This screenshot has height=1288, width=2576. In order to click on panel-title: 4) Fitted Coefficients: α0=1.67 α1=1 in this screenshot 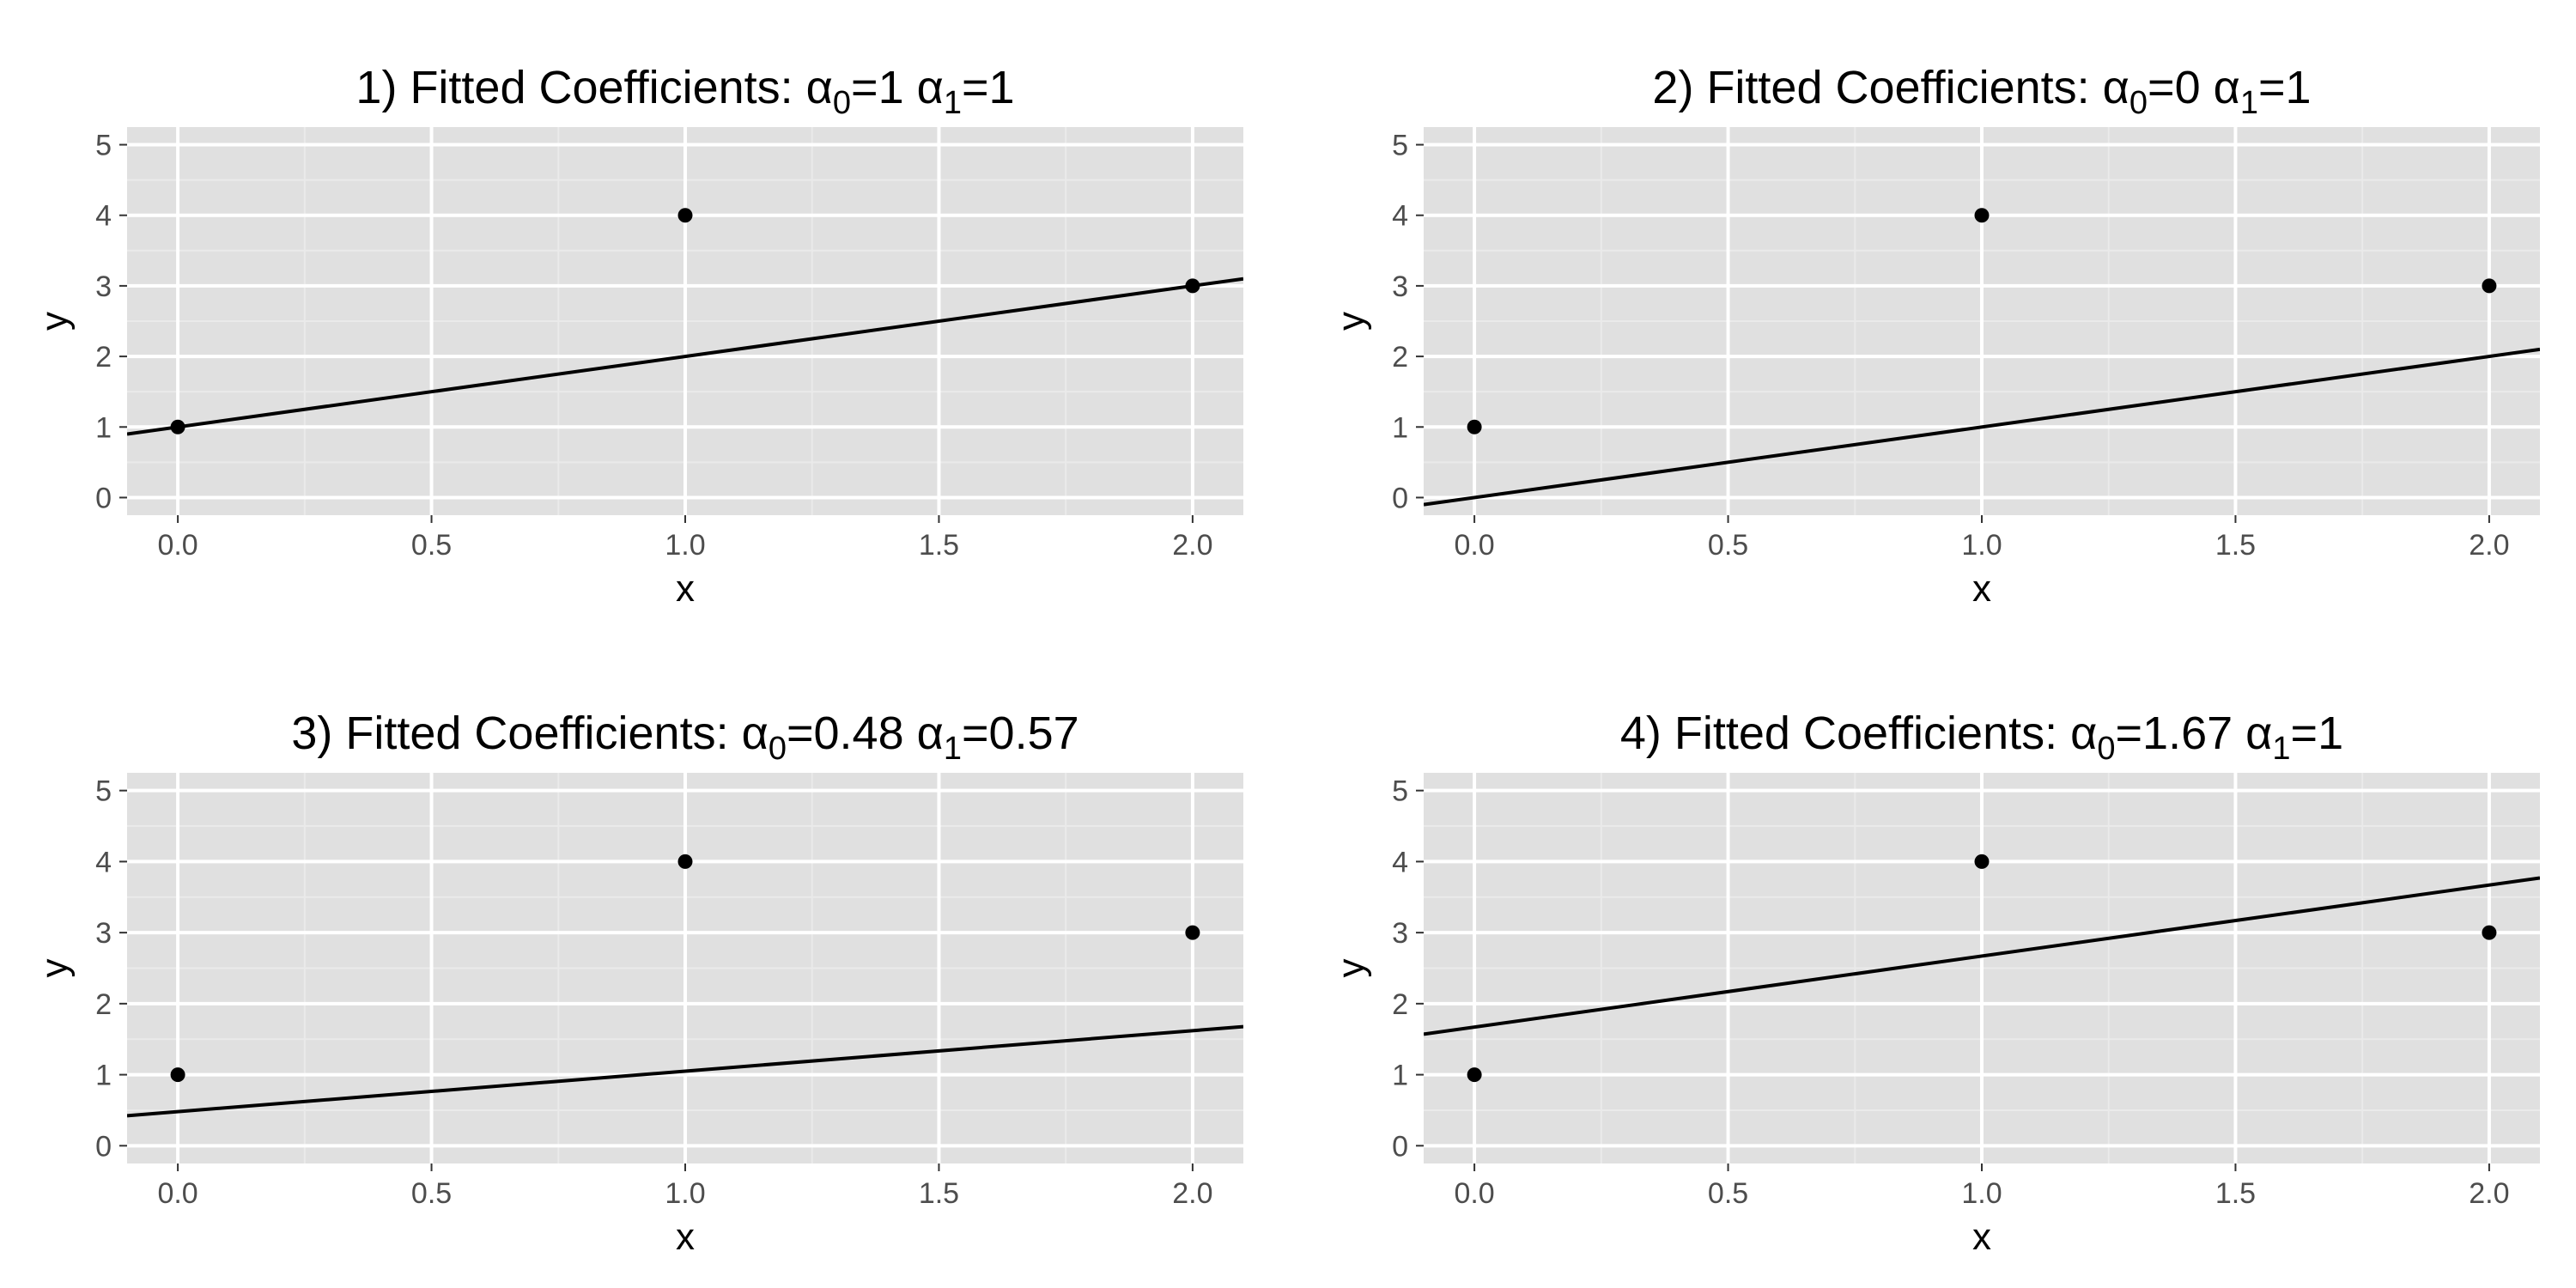, I will do `click(1982, 737)`.